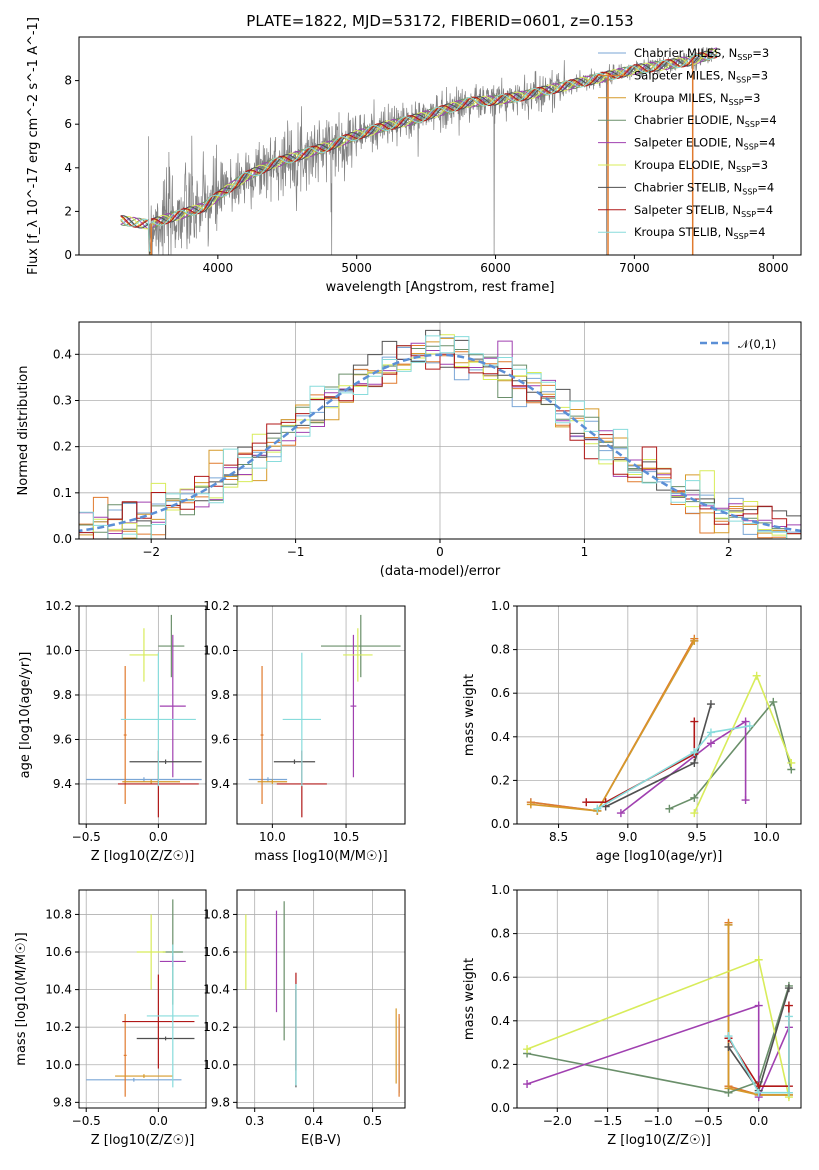  I want to click on y-tick-label: 9.8, so click(220, 695).